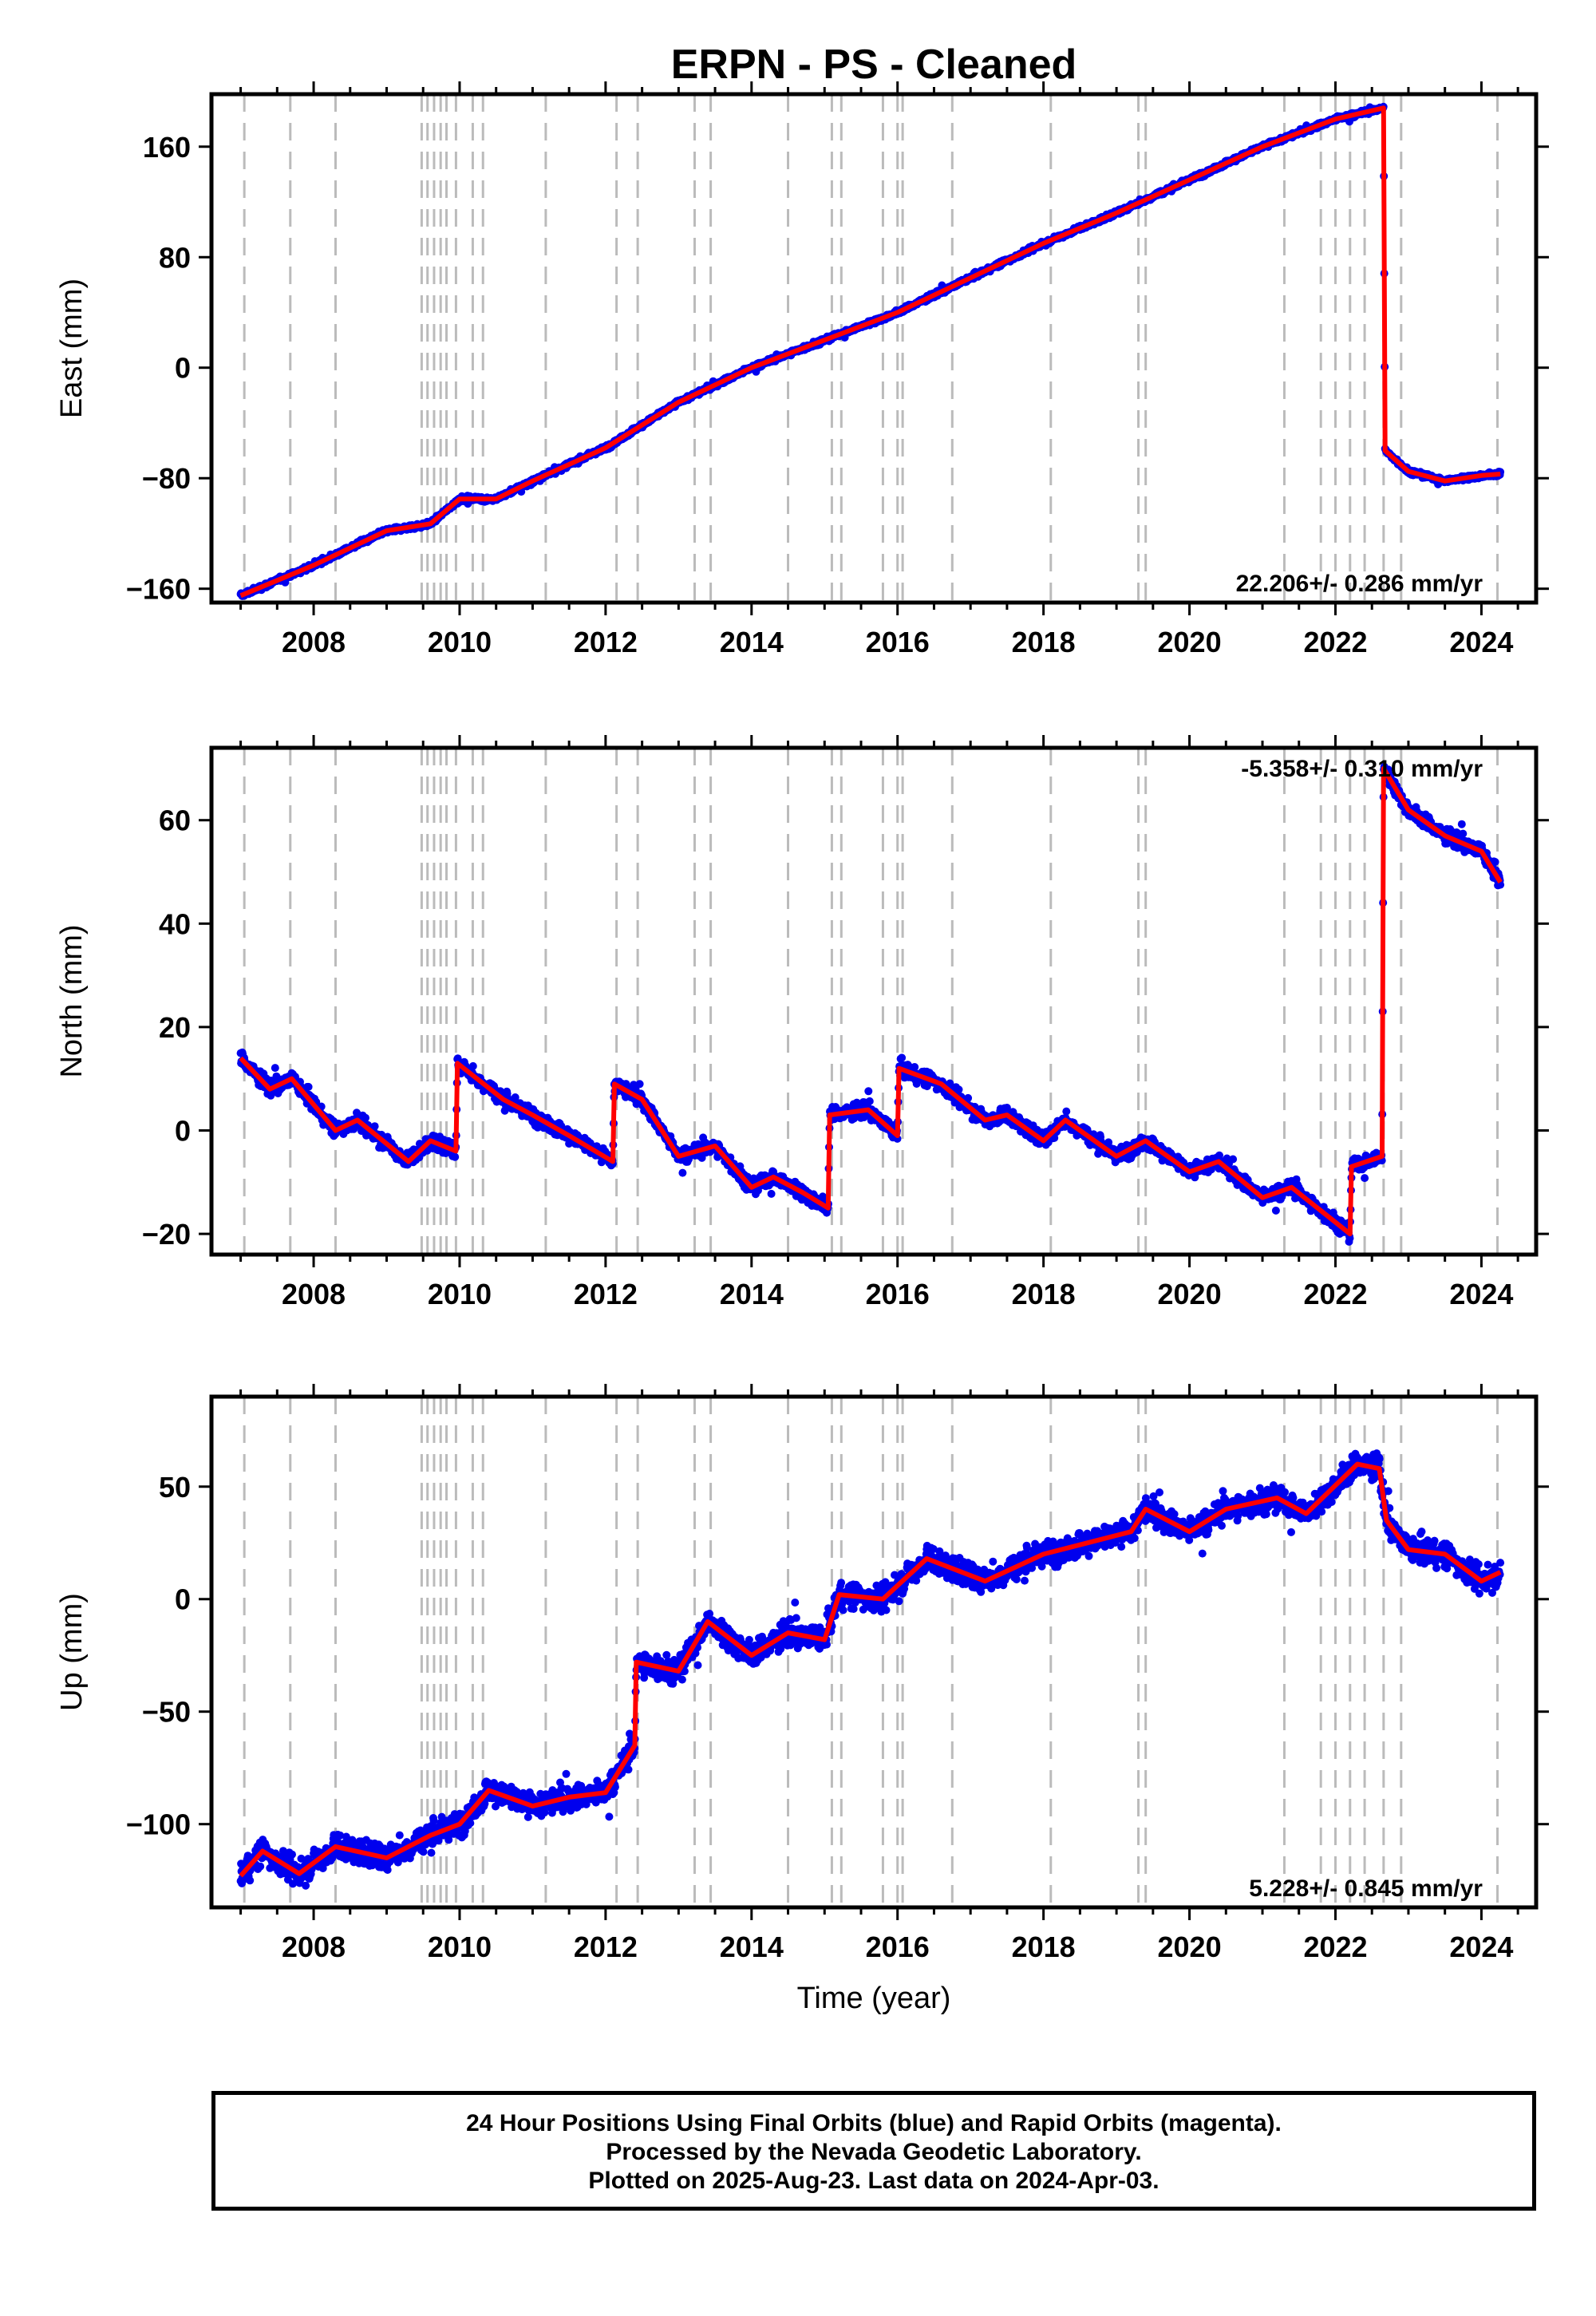  What do you see at coordinates (874, 64) in the screenshot?
I see `chart-title: ERPN - PS - Cleaned` at bounding box center [874, 64].